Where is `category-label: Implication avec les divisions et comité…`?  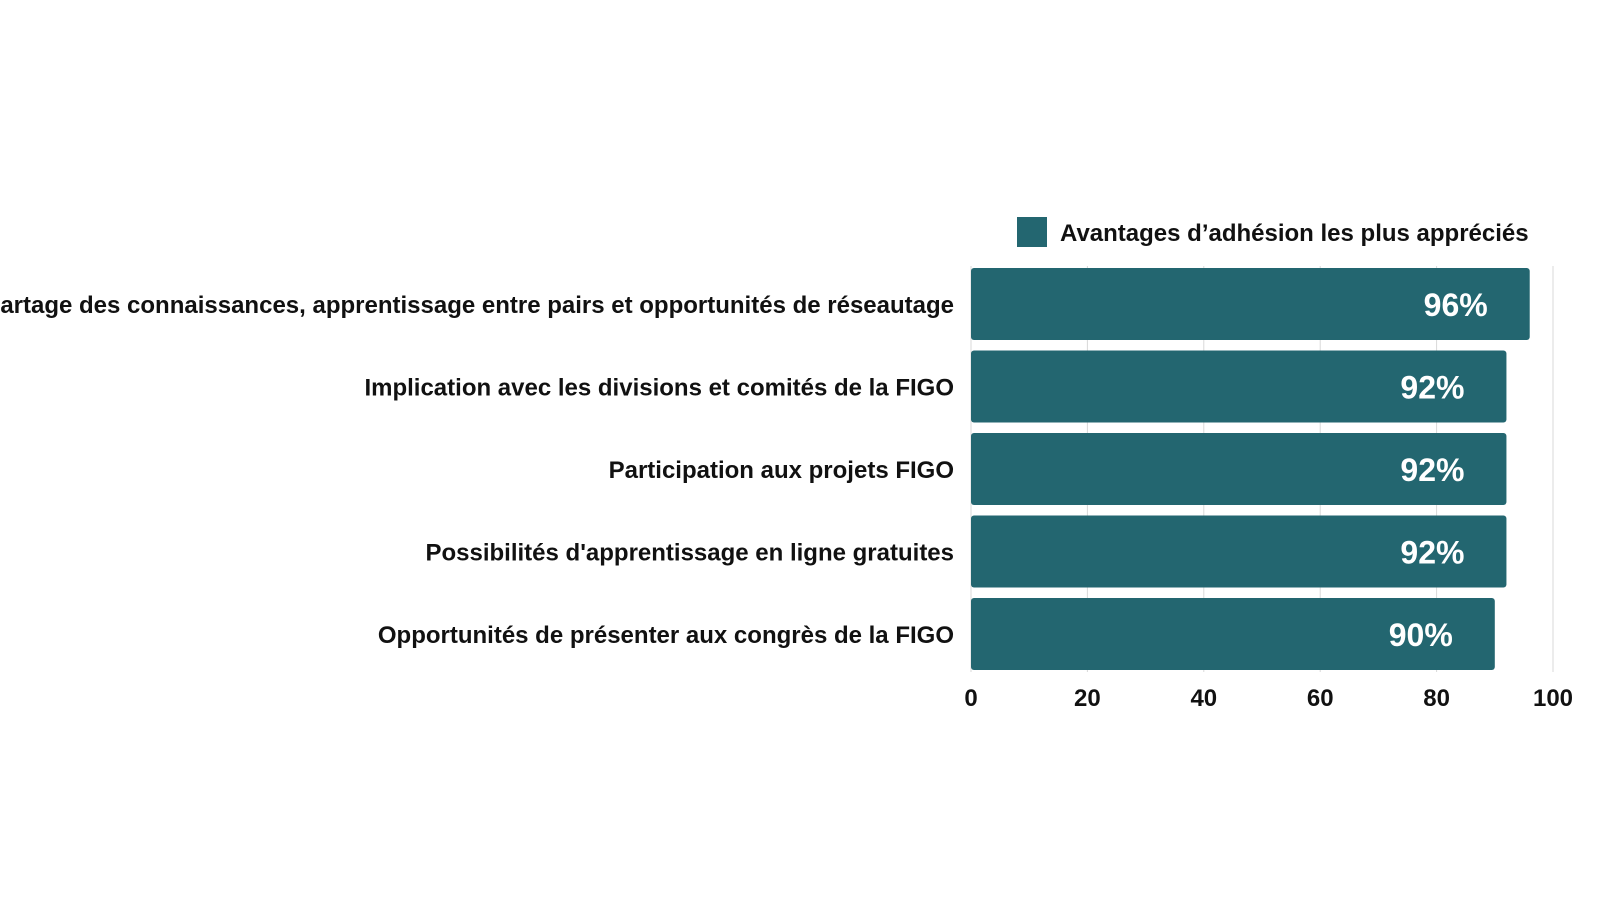 category-label: Implication avec les divisions et comité… is located at coordinates (659, 388).